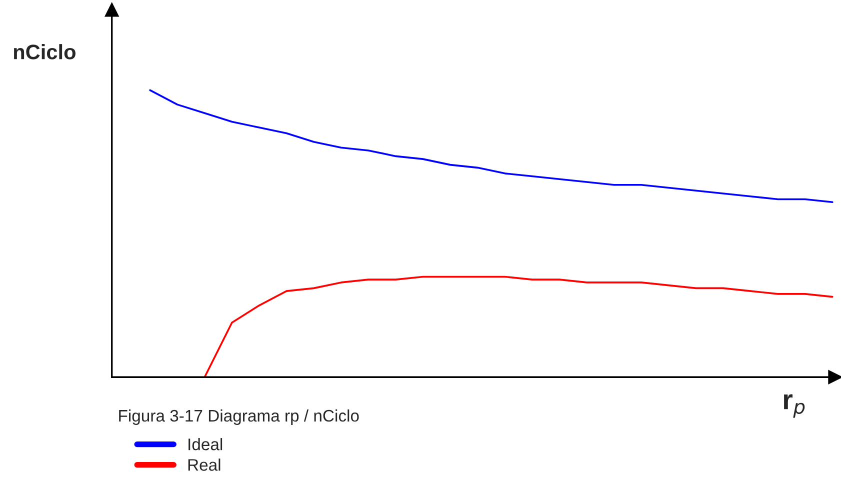 This screenshot has height=493, width=841. What do you see at coordinates (45, 52) in the screenshot?
I see `y-axis-title: nCiclo` at bounding box center [45, 52].